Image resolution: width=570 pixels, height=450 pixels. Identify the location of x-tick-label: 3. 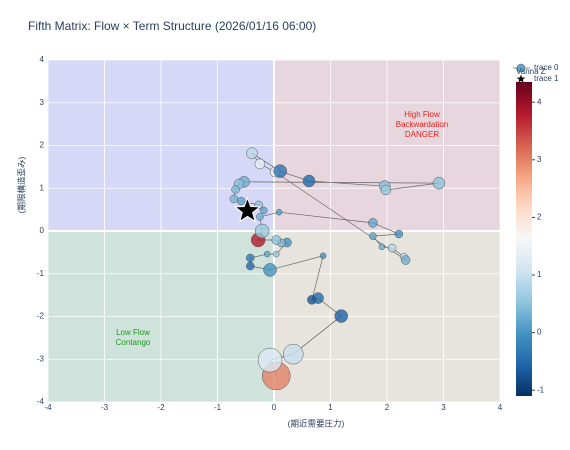
(443, 407).